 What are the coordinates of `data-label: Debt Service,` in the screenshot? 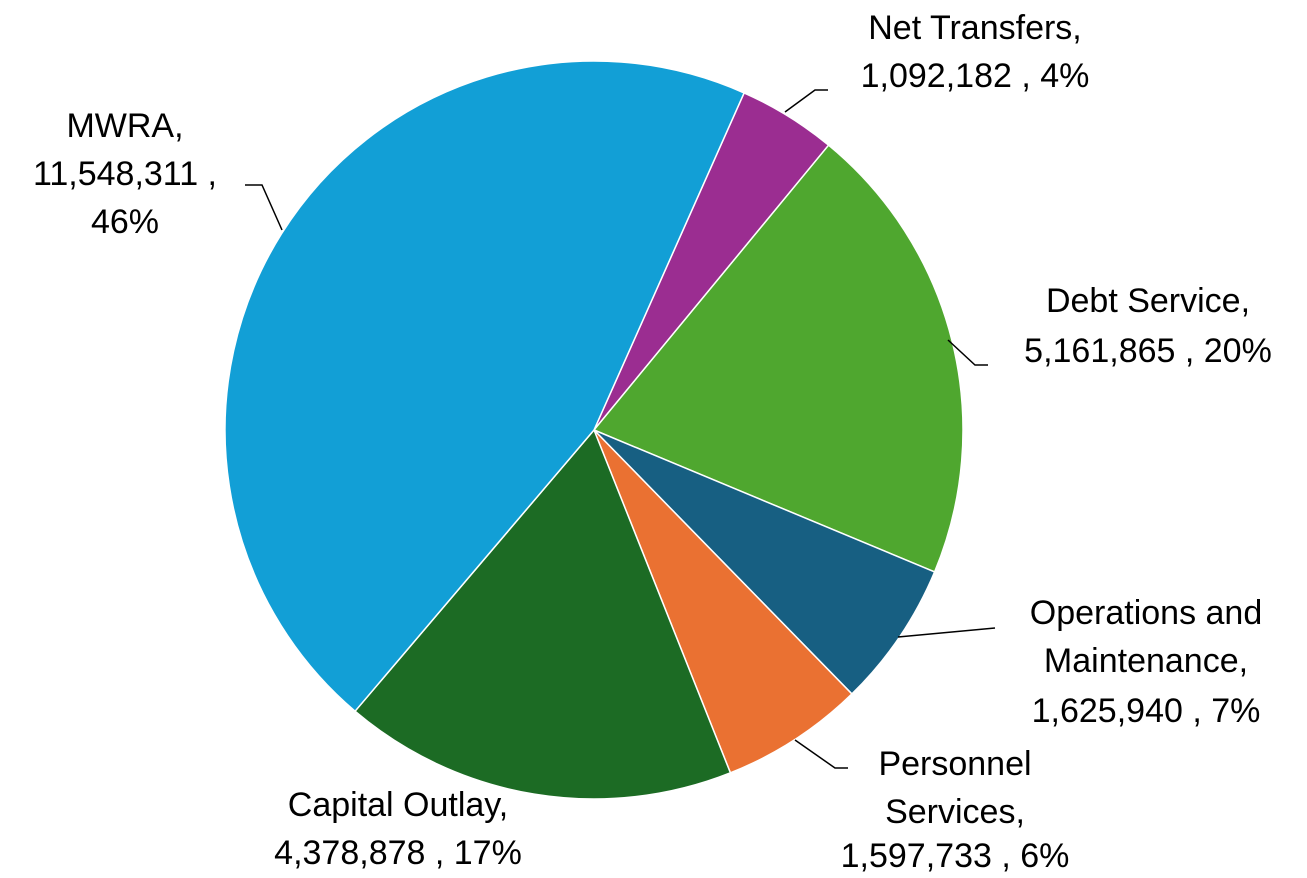 It's located at (1148, 301).